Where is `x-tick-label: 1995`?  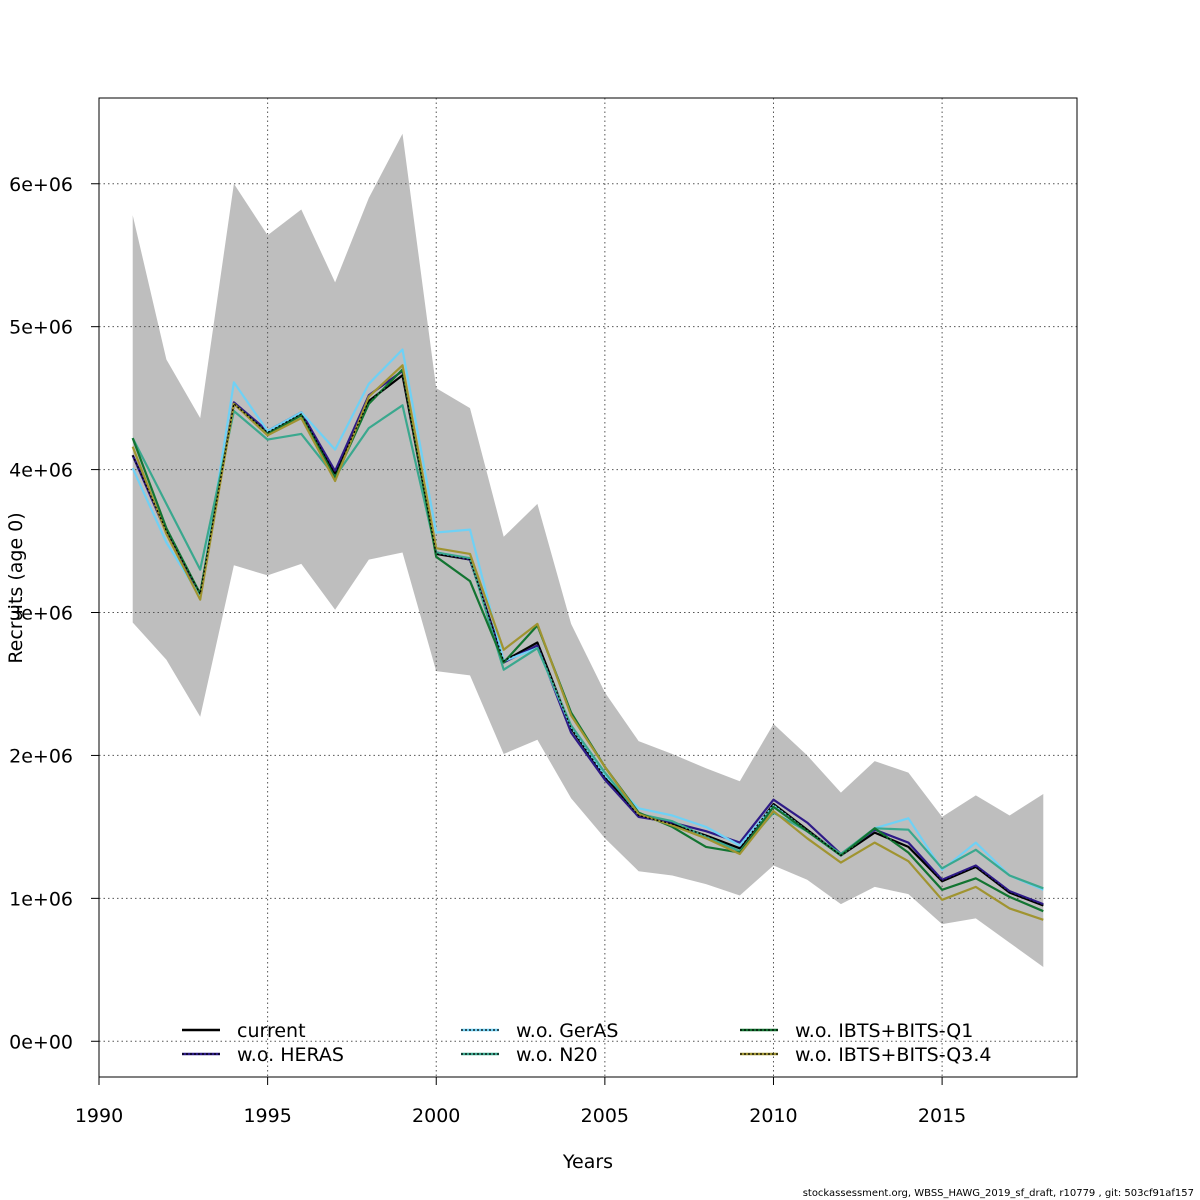
x-tick-label: 1995 is located at coordinates (267, 1116).